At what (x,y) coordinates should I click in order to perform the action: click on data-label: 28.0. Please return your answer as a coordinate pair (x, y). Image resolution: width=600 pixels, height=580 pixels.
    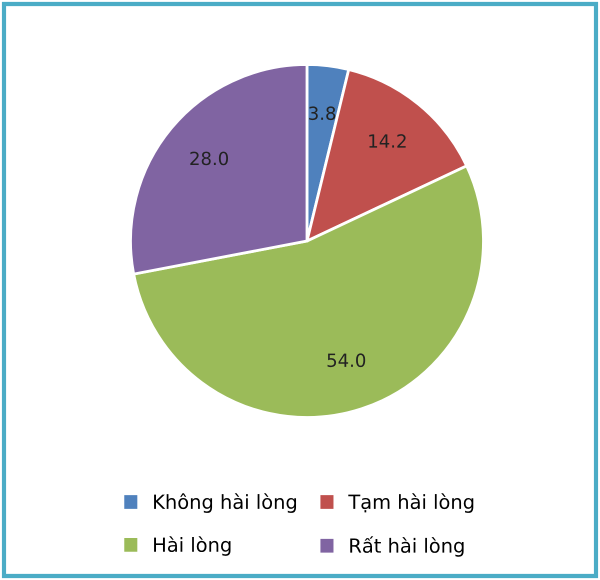
    Looking at the image, I should click on (209, 159).